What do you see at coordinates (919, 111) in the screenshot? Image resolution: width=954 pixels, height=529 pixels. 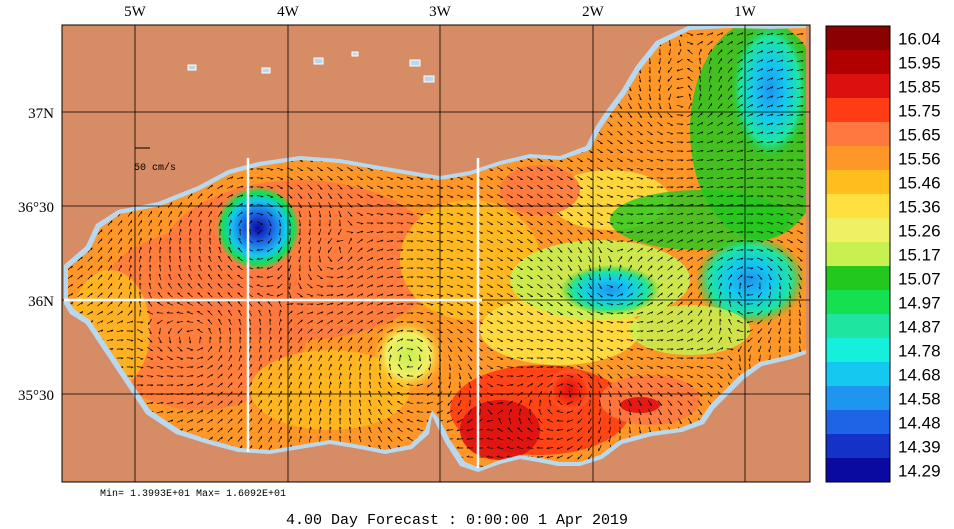 I see `colorbar-label: 15.75` at bounding box center [919, 111].